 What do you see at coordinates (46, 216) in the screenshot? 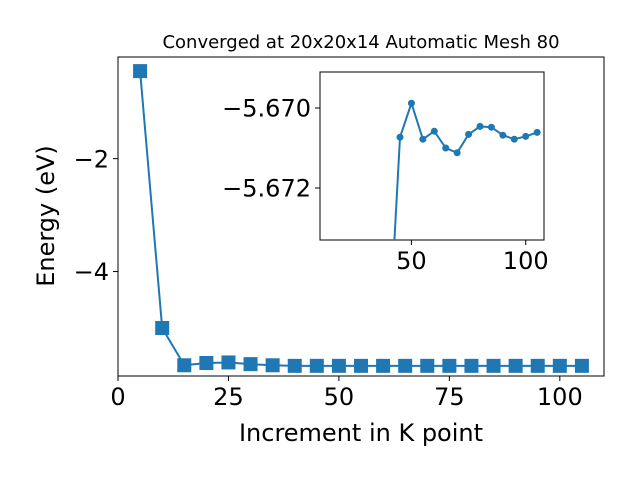
I see `y-axis-label: Energy (eV)` at bounding box center [46, 216].